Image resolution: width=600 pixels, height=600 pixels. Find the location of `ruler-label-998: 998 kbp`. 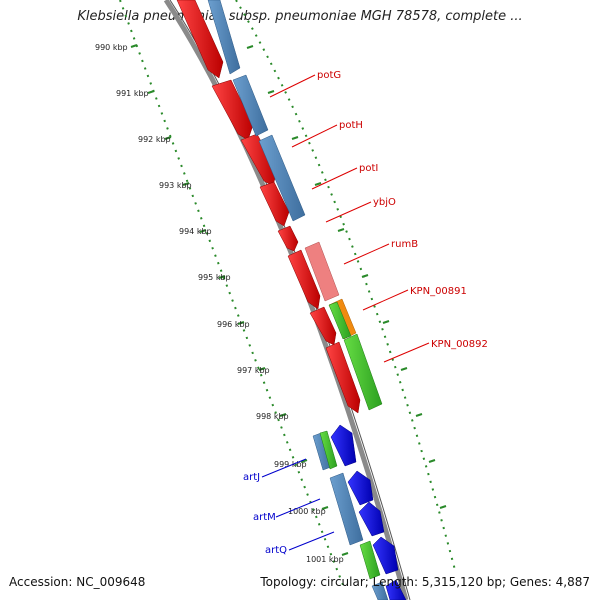

ruler-label-998: 998 kbp is located at coordinates (272, 416).